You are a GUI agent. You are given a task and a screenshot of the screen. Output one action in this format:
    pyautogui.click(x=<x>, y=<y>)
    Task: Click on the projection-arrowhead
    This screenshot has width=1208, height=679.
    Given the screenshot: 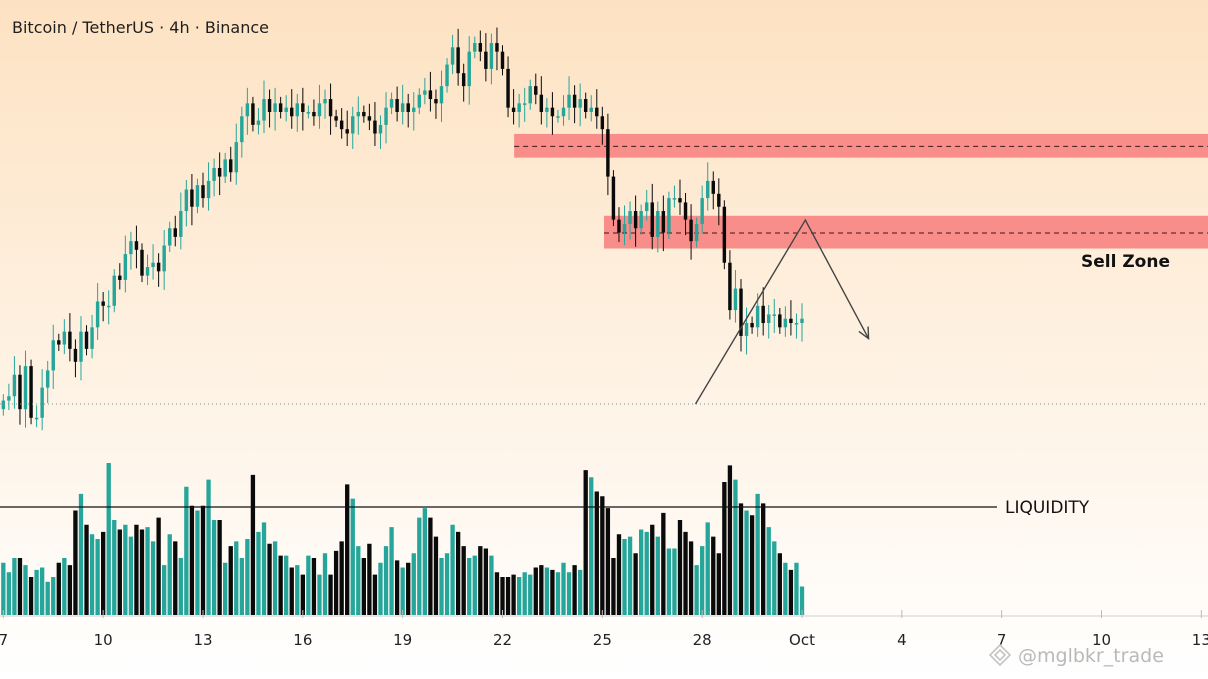 What is the action you would take?
    pyautogui.click(x=864, y=333)
    